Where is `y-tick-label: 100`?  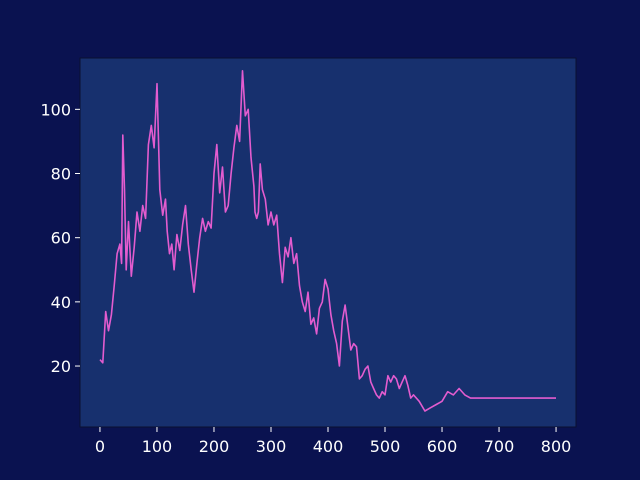
y-tick-label: 100 is located at coordinates (55, 109).